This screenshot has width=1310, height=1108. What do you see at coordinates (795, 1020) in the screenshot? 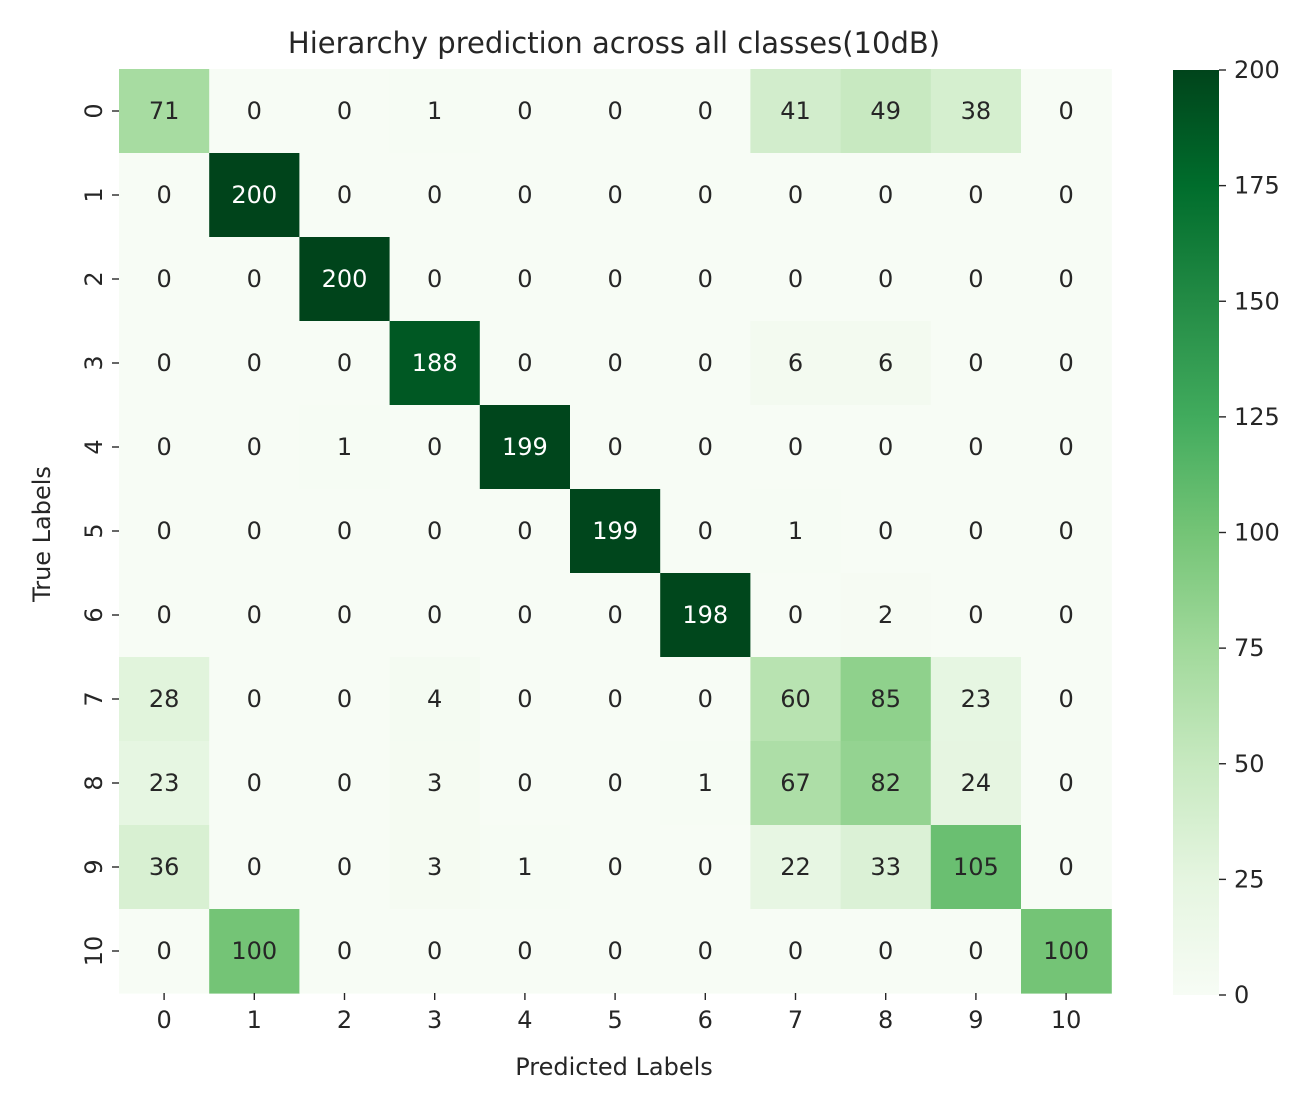
I see `x-tick-label: 7` at bounding box center [795, 1020].